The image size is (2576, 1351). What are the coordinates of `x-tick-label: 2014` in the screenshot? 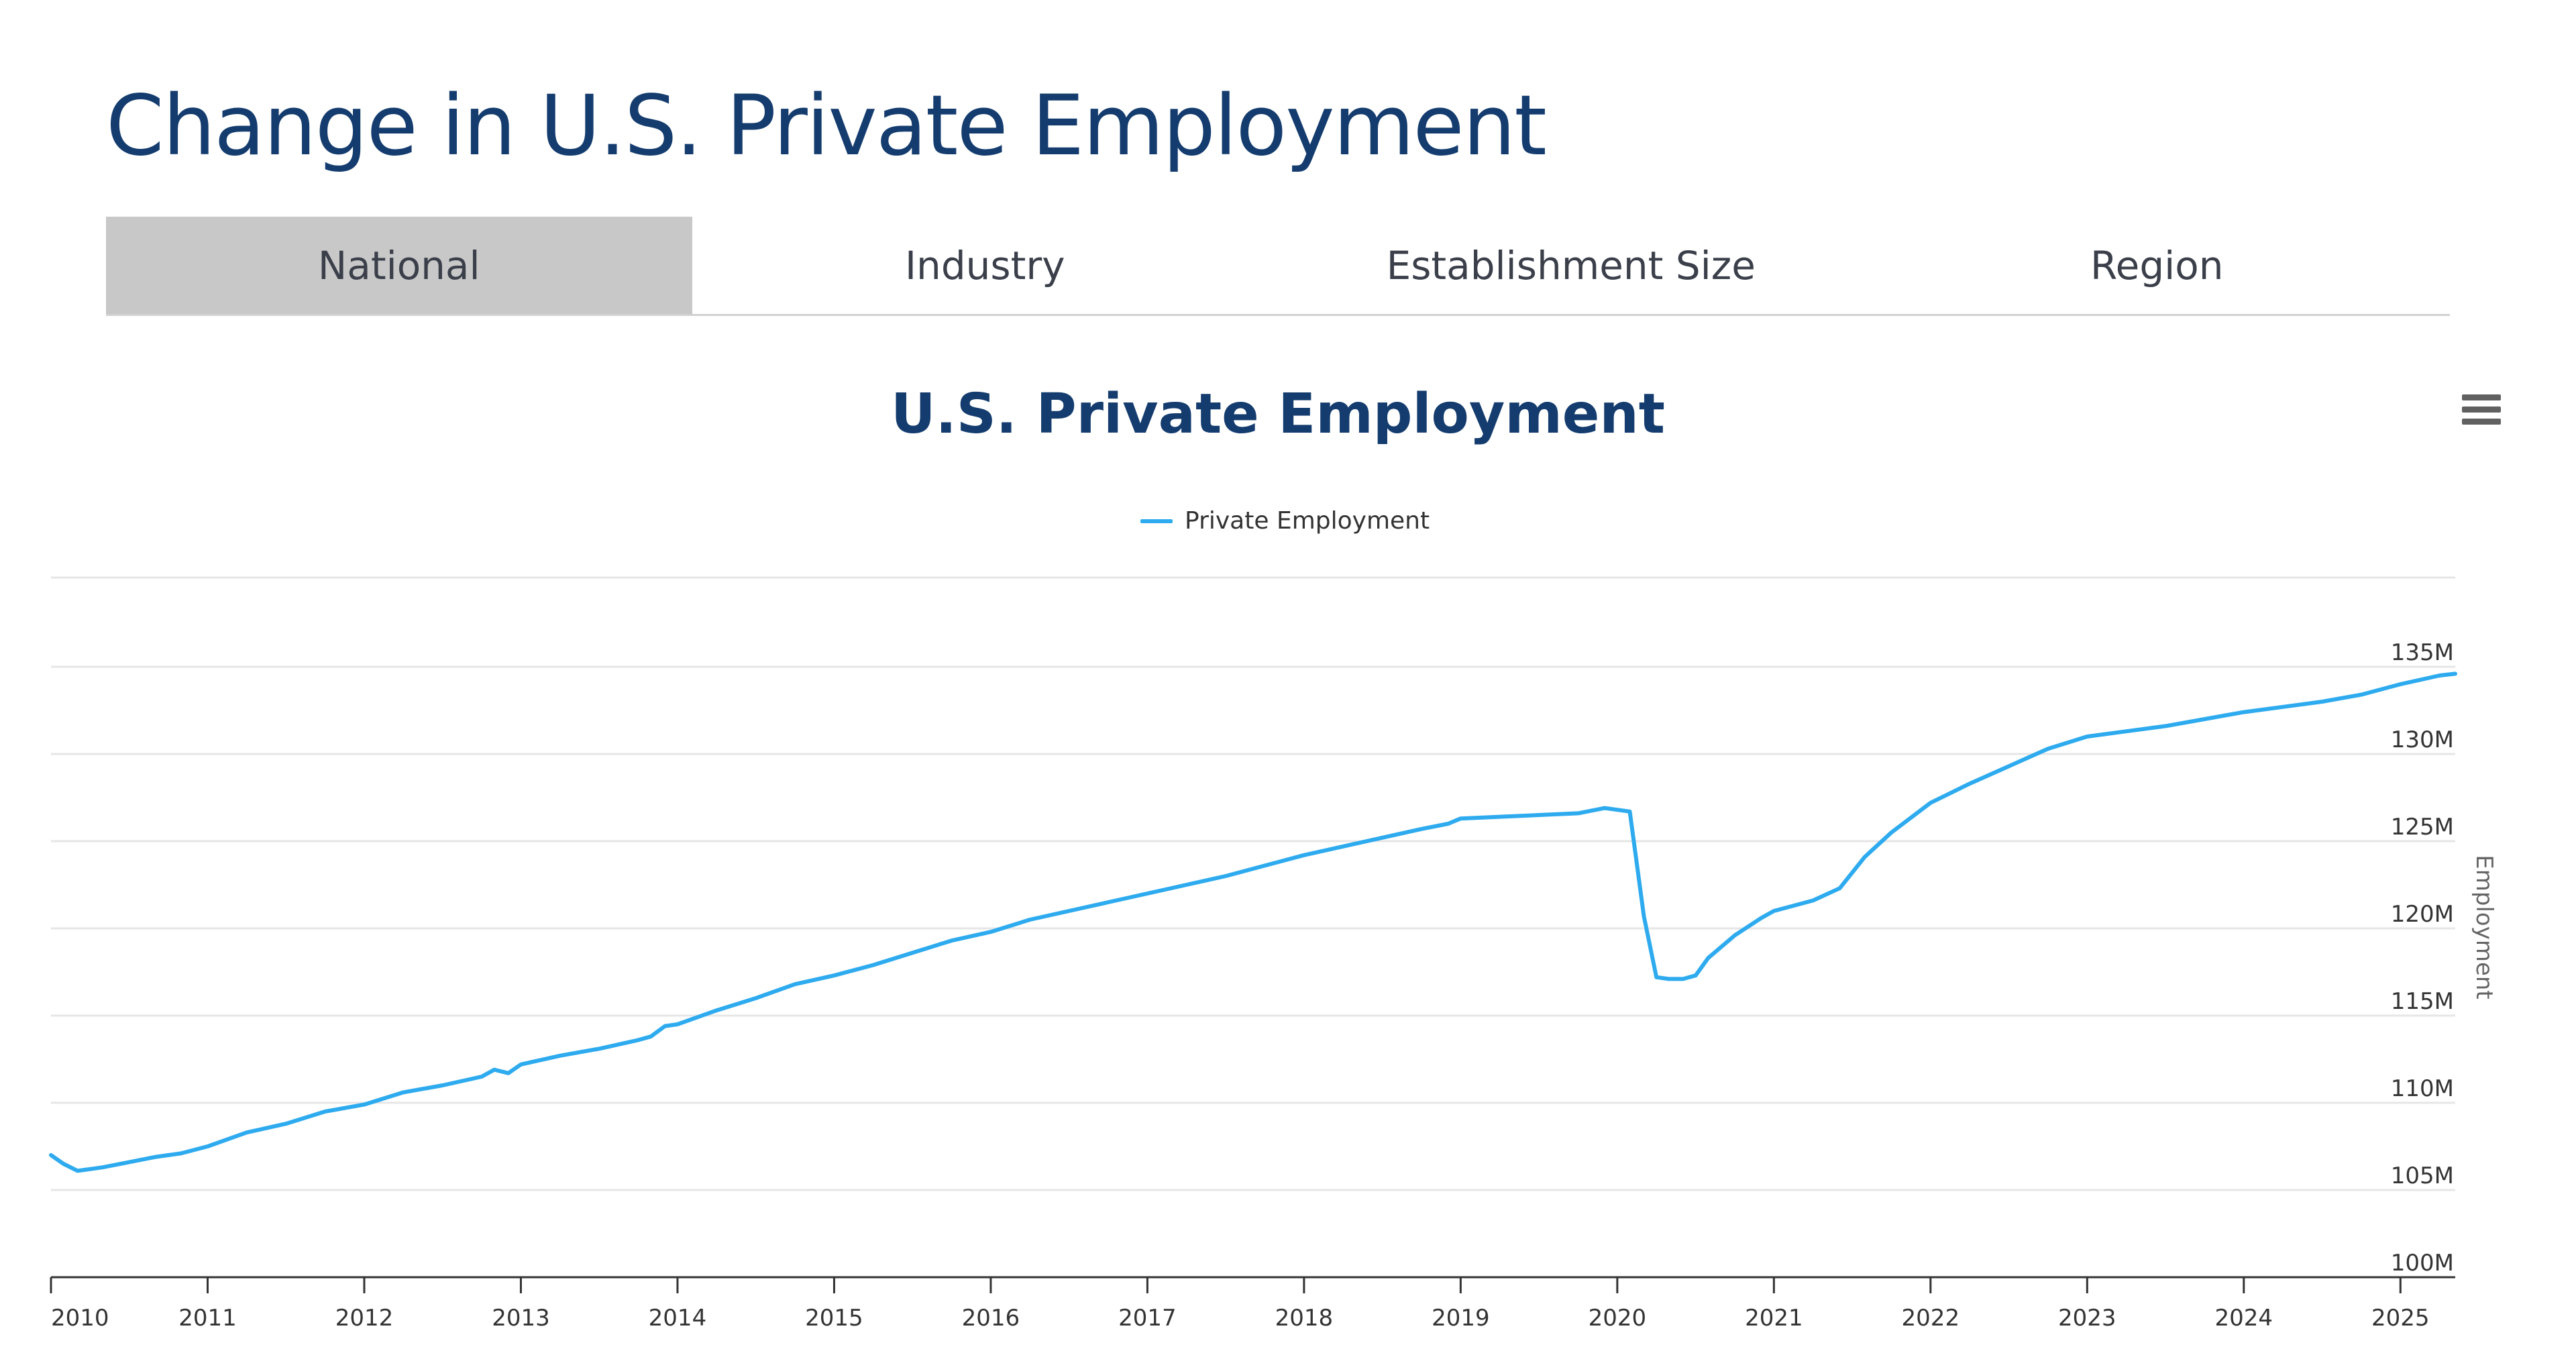 It's located at (678, 1318).